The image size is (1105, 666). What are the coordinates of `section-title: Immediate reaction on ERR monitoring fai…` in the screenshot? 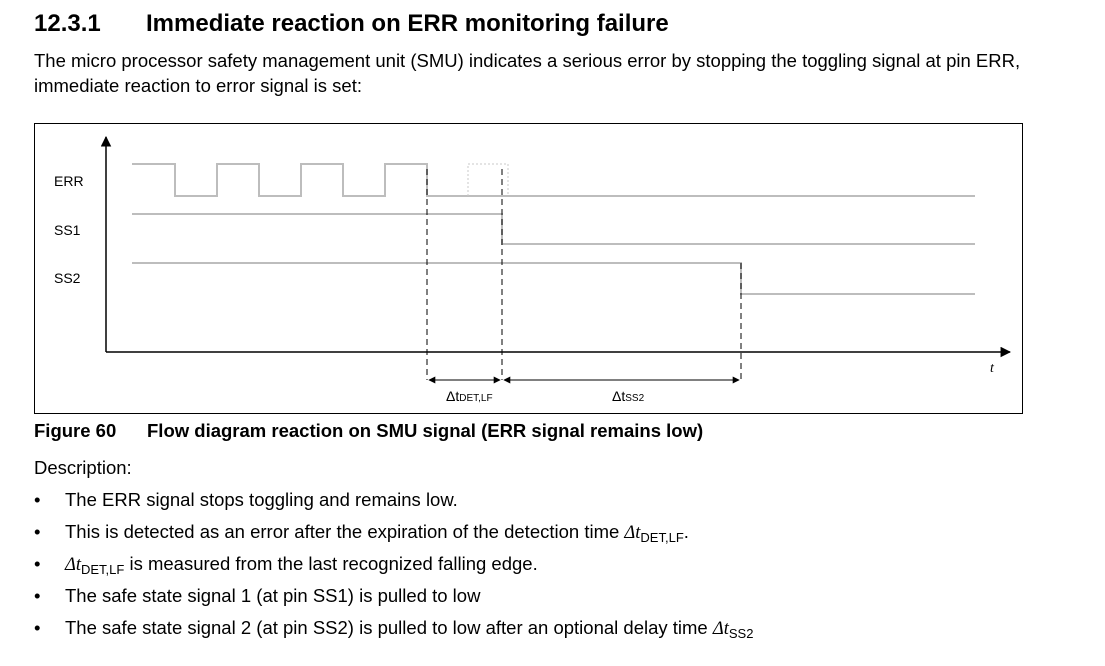 It's located at (407, 23).